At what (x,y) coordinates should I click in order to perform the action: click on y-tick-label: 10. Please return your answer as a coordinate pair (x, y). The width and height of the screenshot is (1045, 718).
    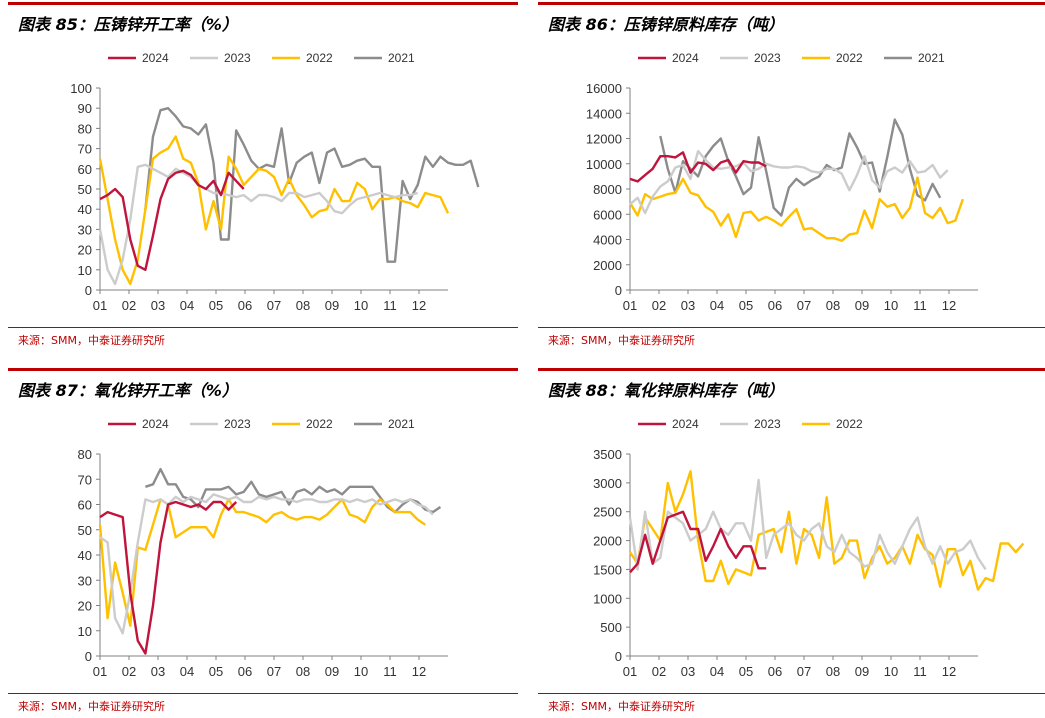
    Looking at the image, I should click on (85, 631).